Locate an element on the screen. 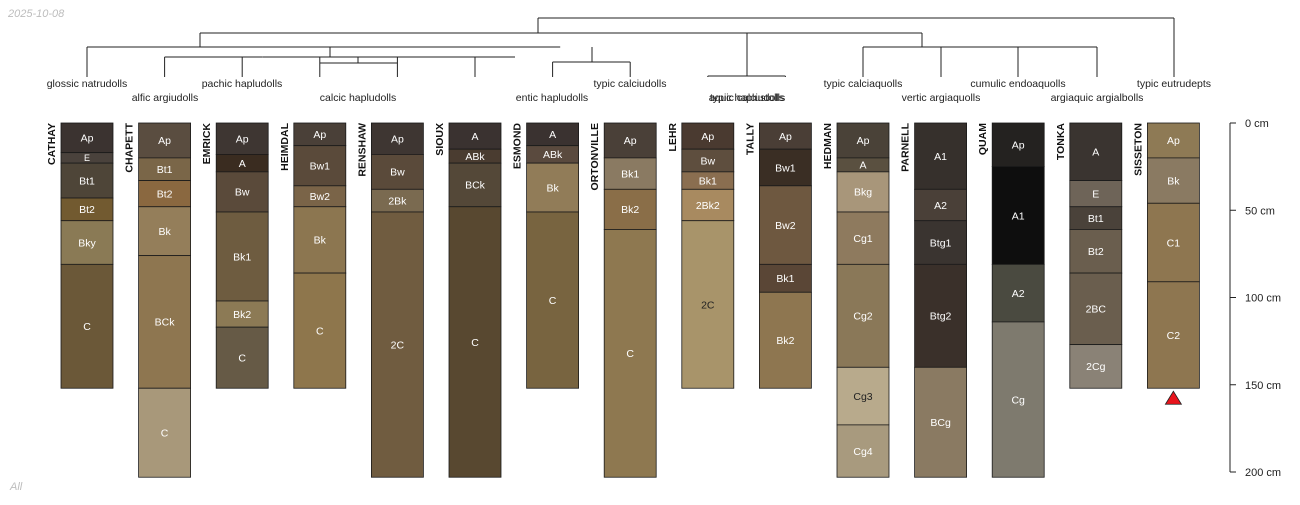  soil-profile: Ap Bk C1 C2 SISSETON is located at coordinates (1166, 255).